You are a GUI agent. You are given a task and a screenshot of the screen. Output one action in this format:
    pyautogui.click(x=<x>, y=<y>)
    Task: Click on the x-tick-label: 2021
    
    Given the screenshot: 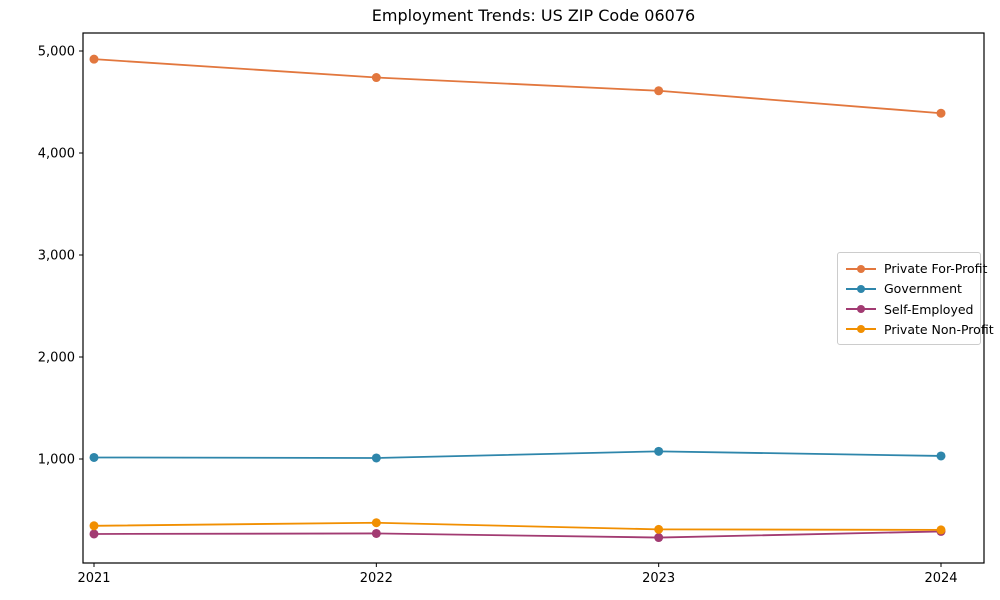 What is the action you would take?
    pyautogui.click(x=93, y=578)
    